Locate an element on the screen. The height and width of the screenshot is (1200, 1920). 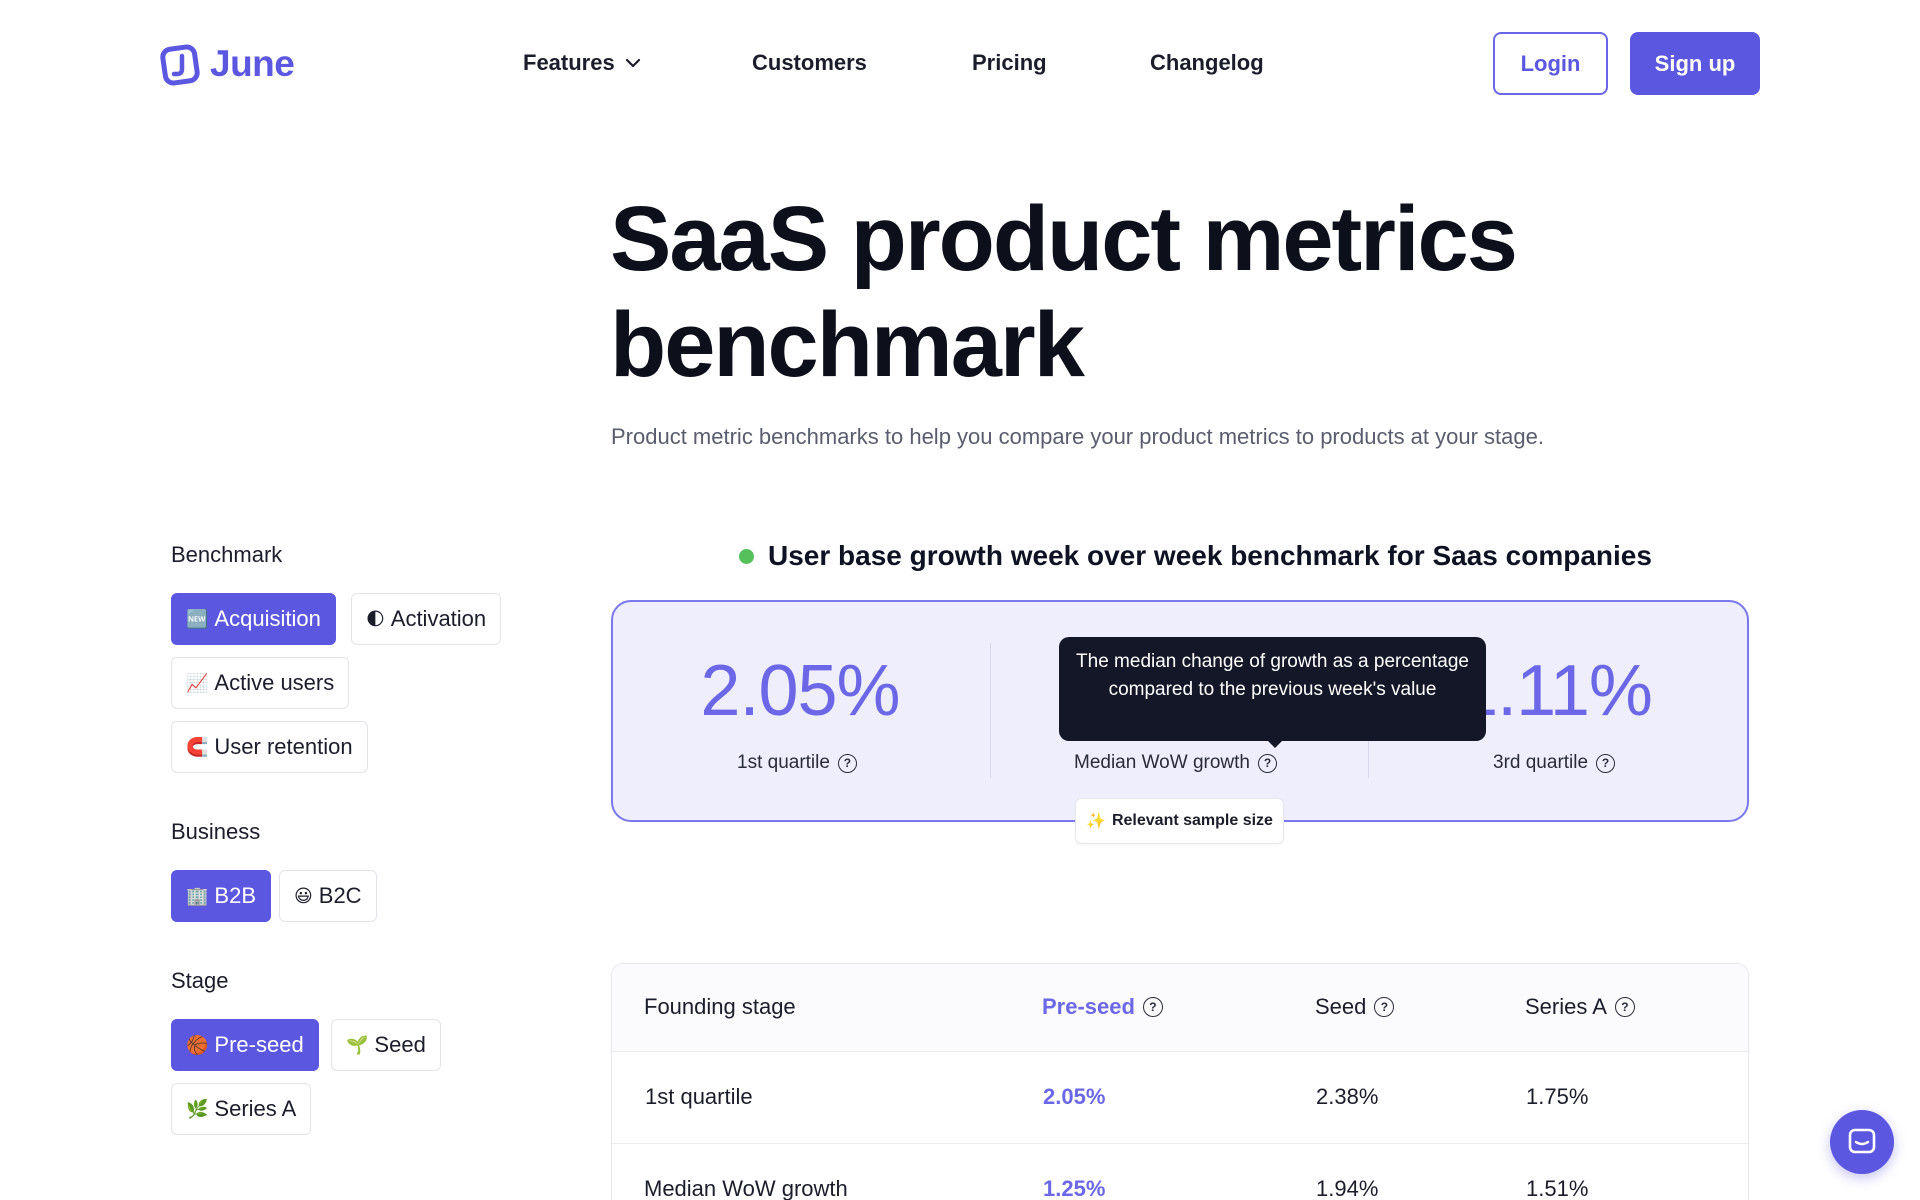
chip-label: Active users is located at coordinates (274, 682).